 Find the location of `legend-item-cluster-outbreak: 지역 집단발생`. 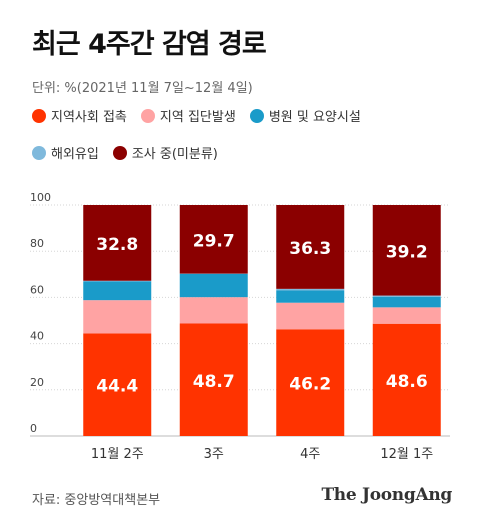

legend-item-cluster-outbreak: 지역 집단발생 is located at coordinates (188, 115).